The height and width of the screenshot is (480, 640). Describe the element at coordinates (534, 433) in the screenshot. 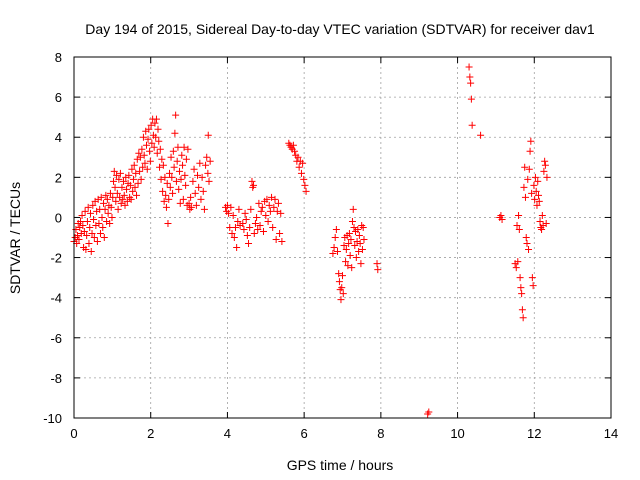

I see `x-tick-label: 12` at that location.